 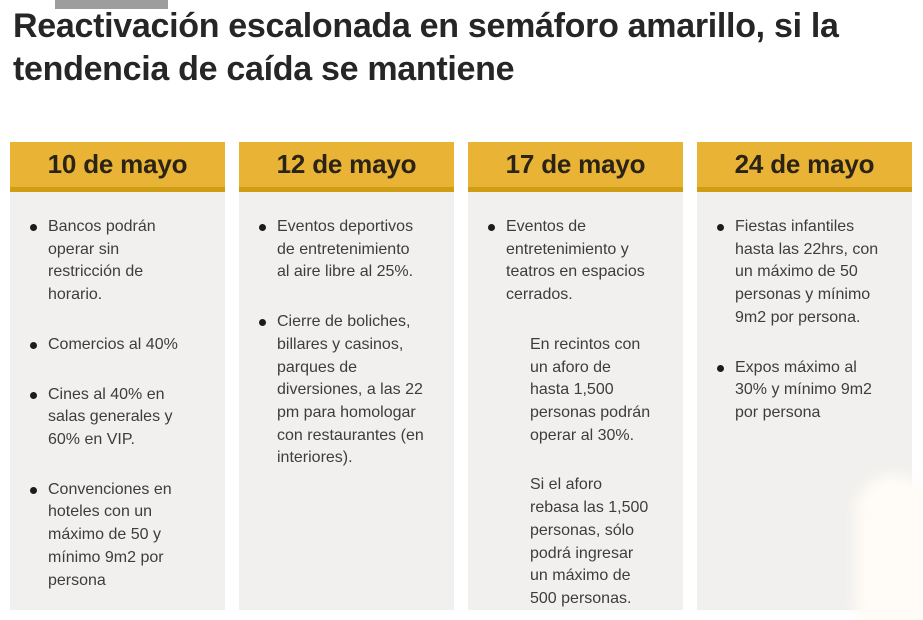 What do you see at coordinates (804, 167) in the screenshot?
I see `date-header: 24 de mayo` at bounding box center [804, 167].